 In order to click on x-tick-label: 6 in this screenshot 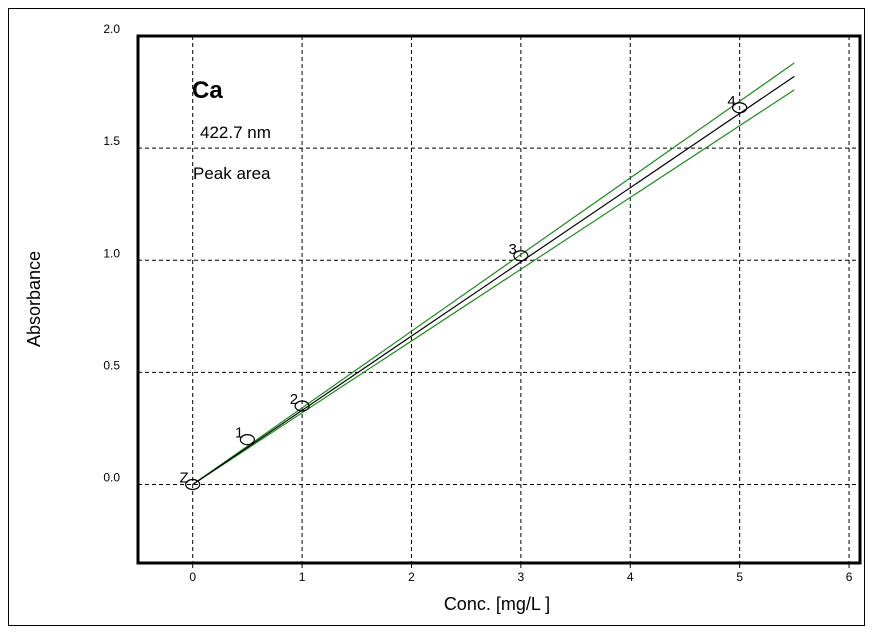, I will do `click(849, 577)`.